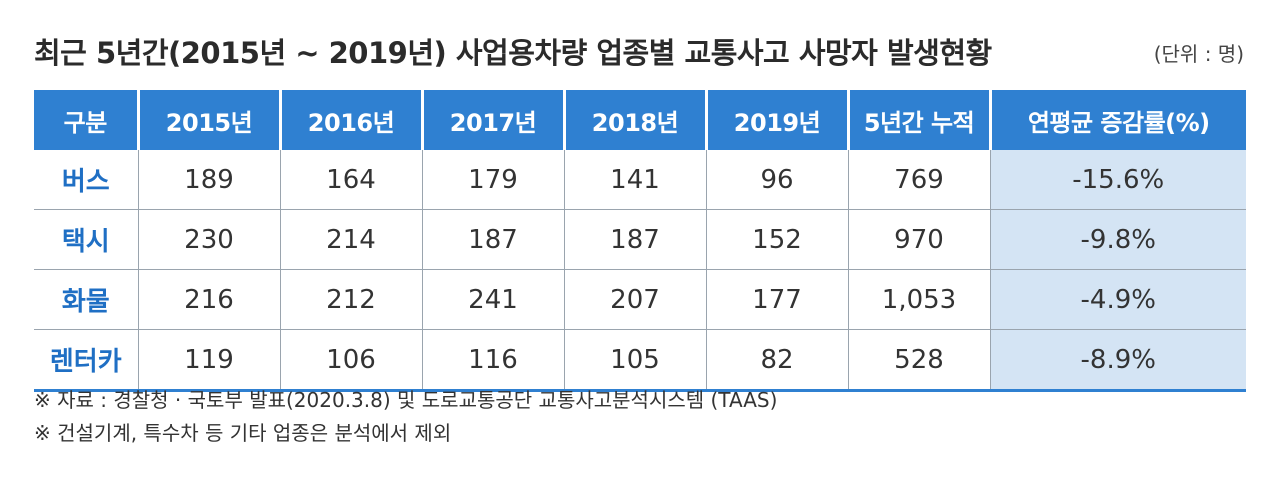 The width and height of the screenshot is (1280, 480). Describe the element at coordinates (1118, 360) in the screenshot. I see `change-cell: -8.9%` at that location.